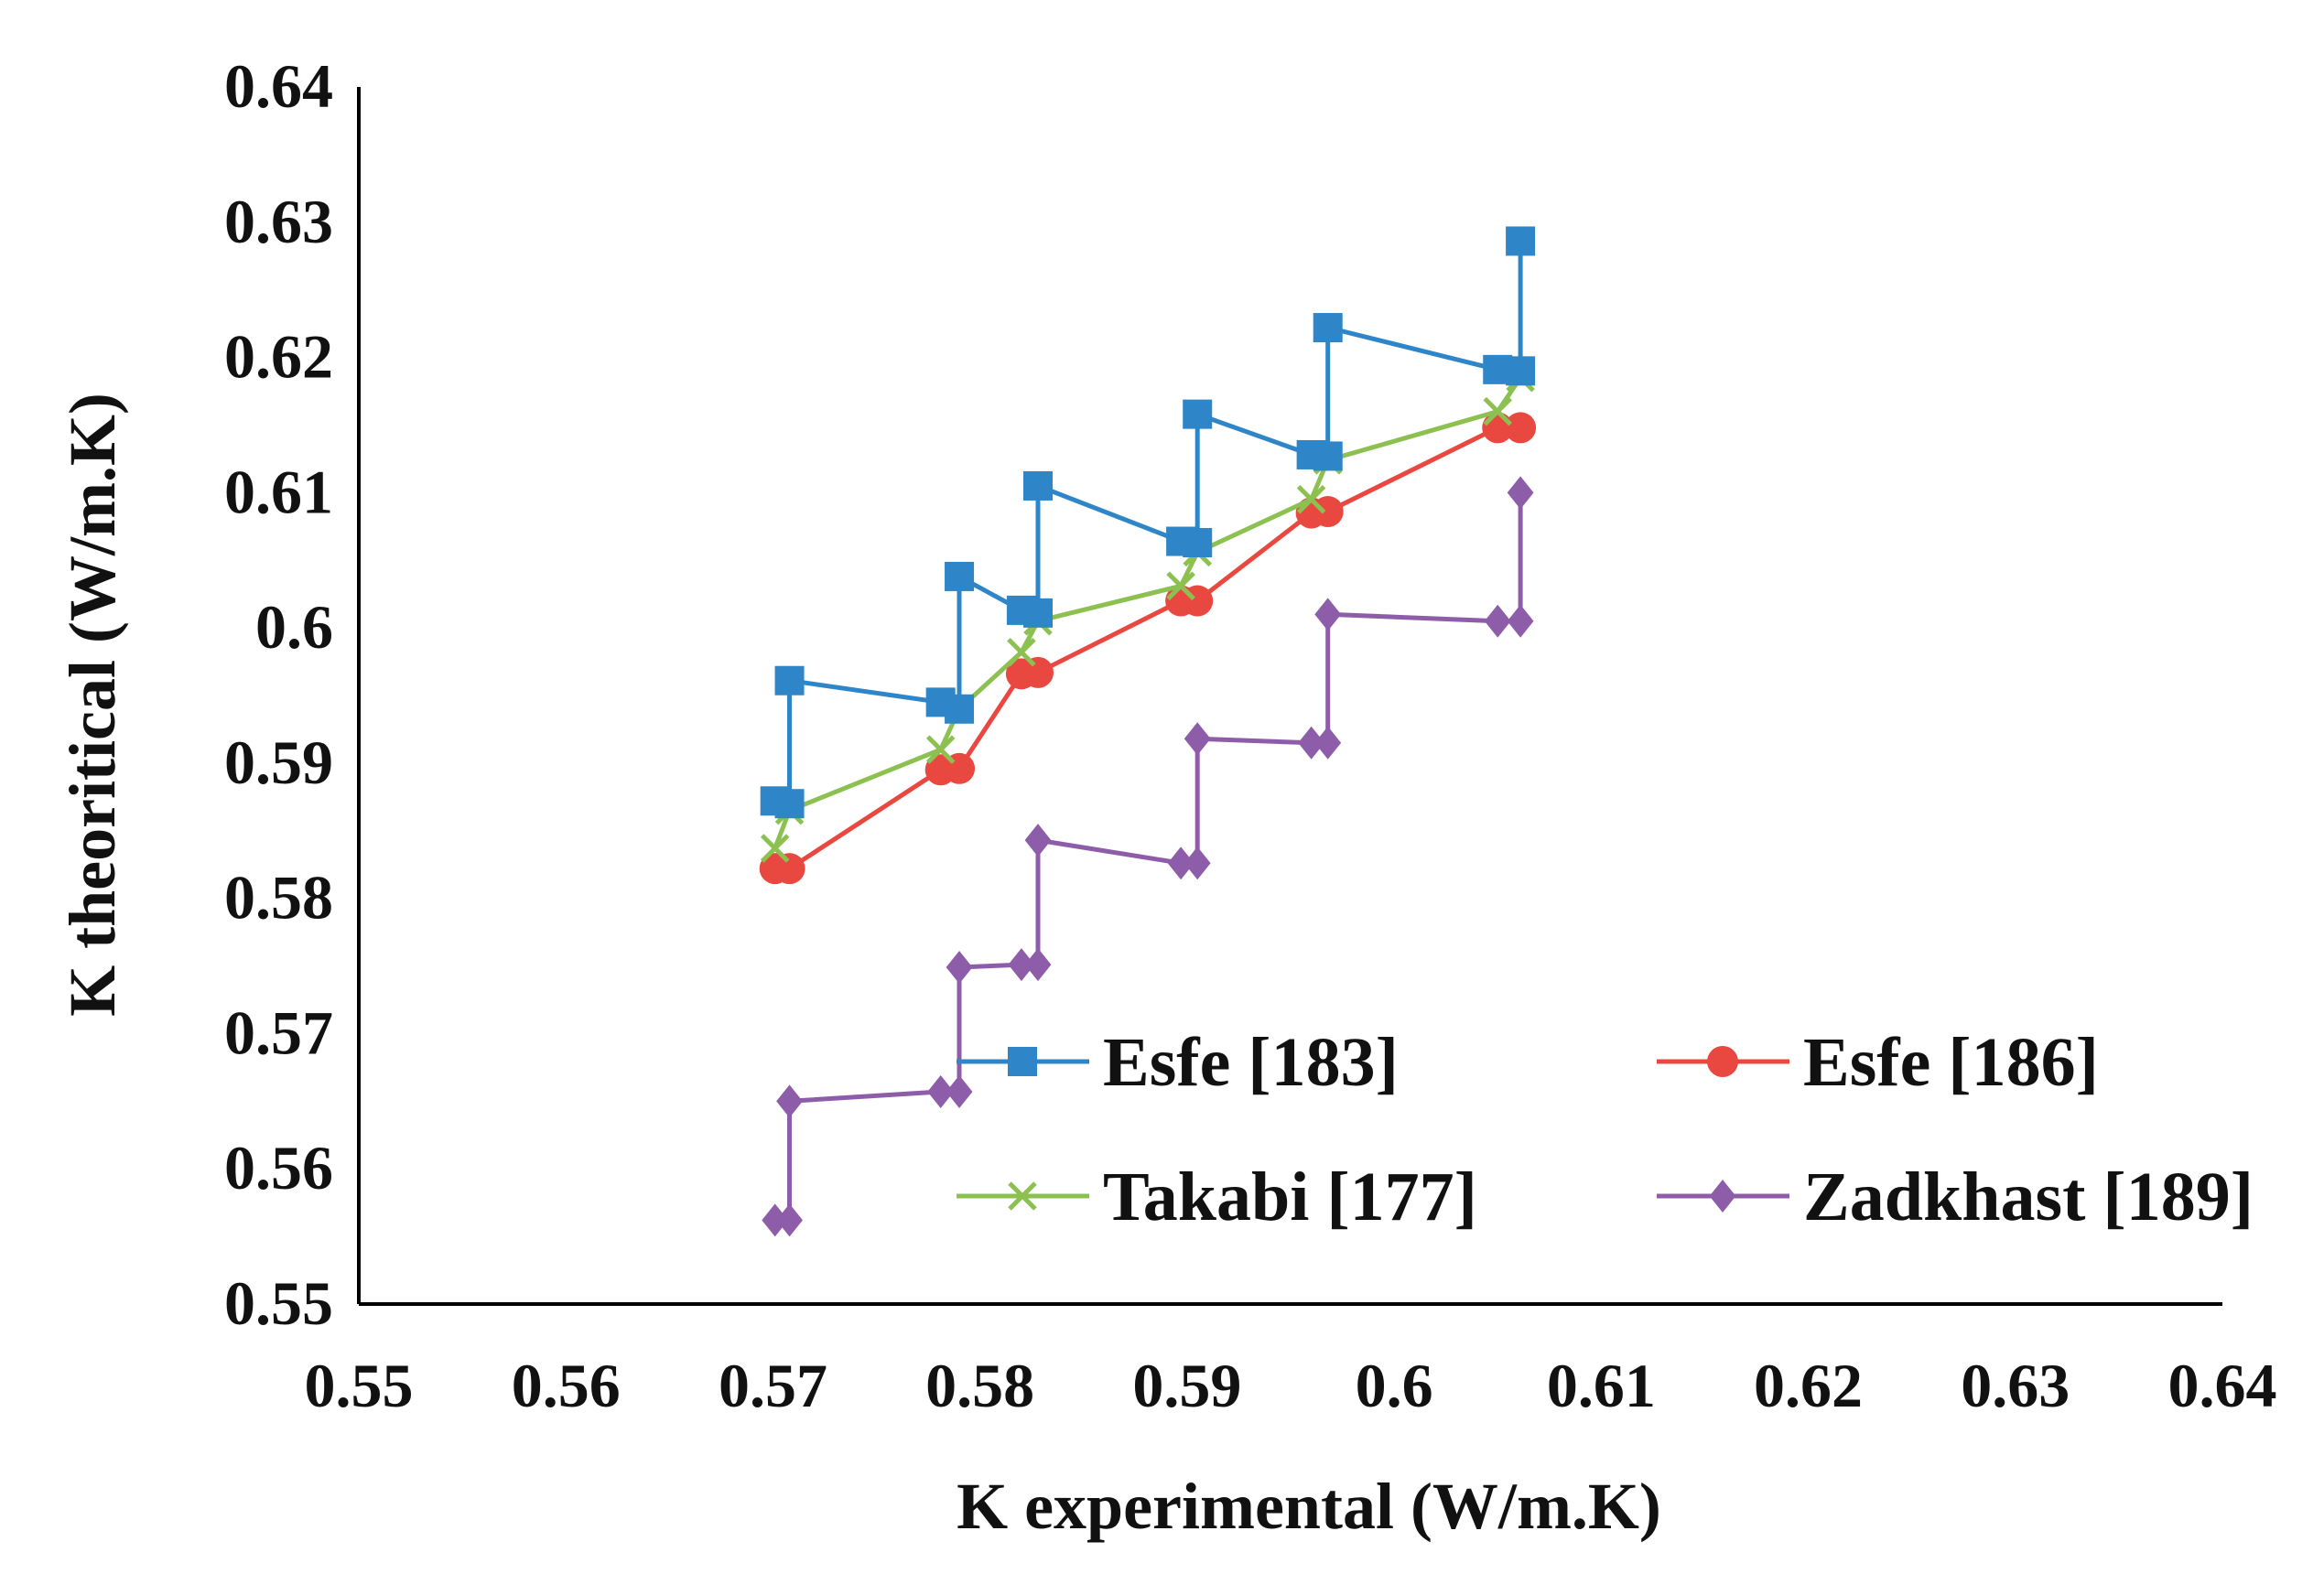  What do you see at coordinates (1601, 1385) in the screenshot?
I see `x-tick-label: 0.61` at bounding box center [1601, 1385].